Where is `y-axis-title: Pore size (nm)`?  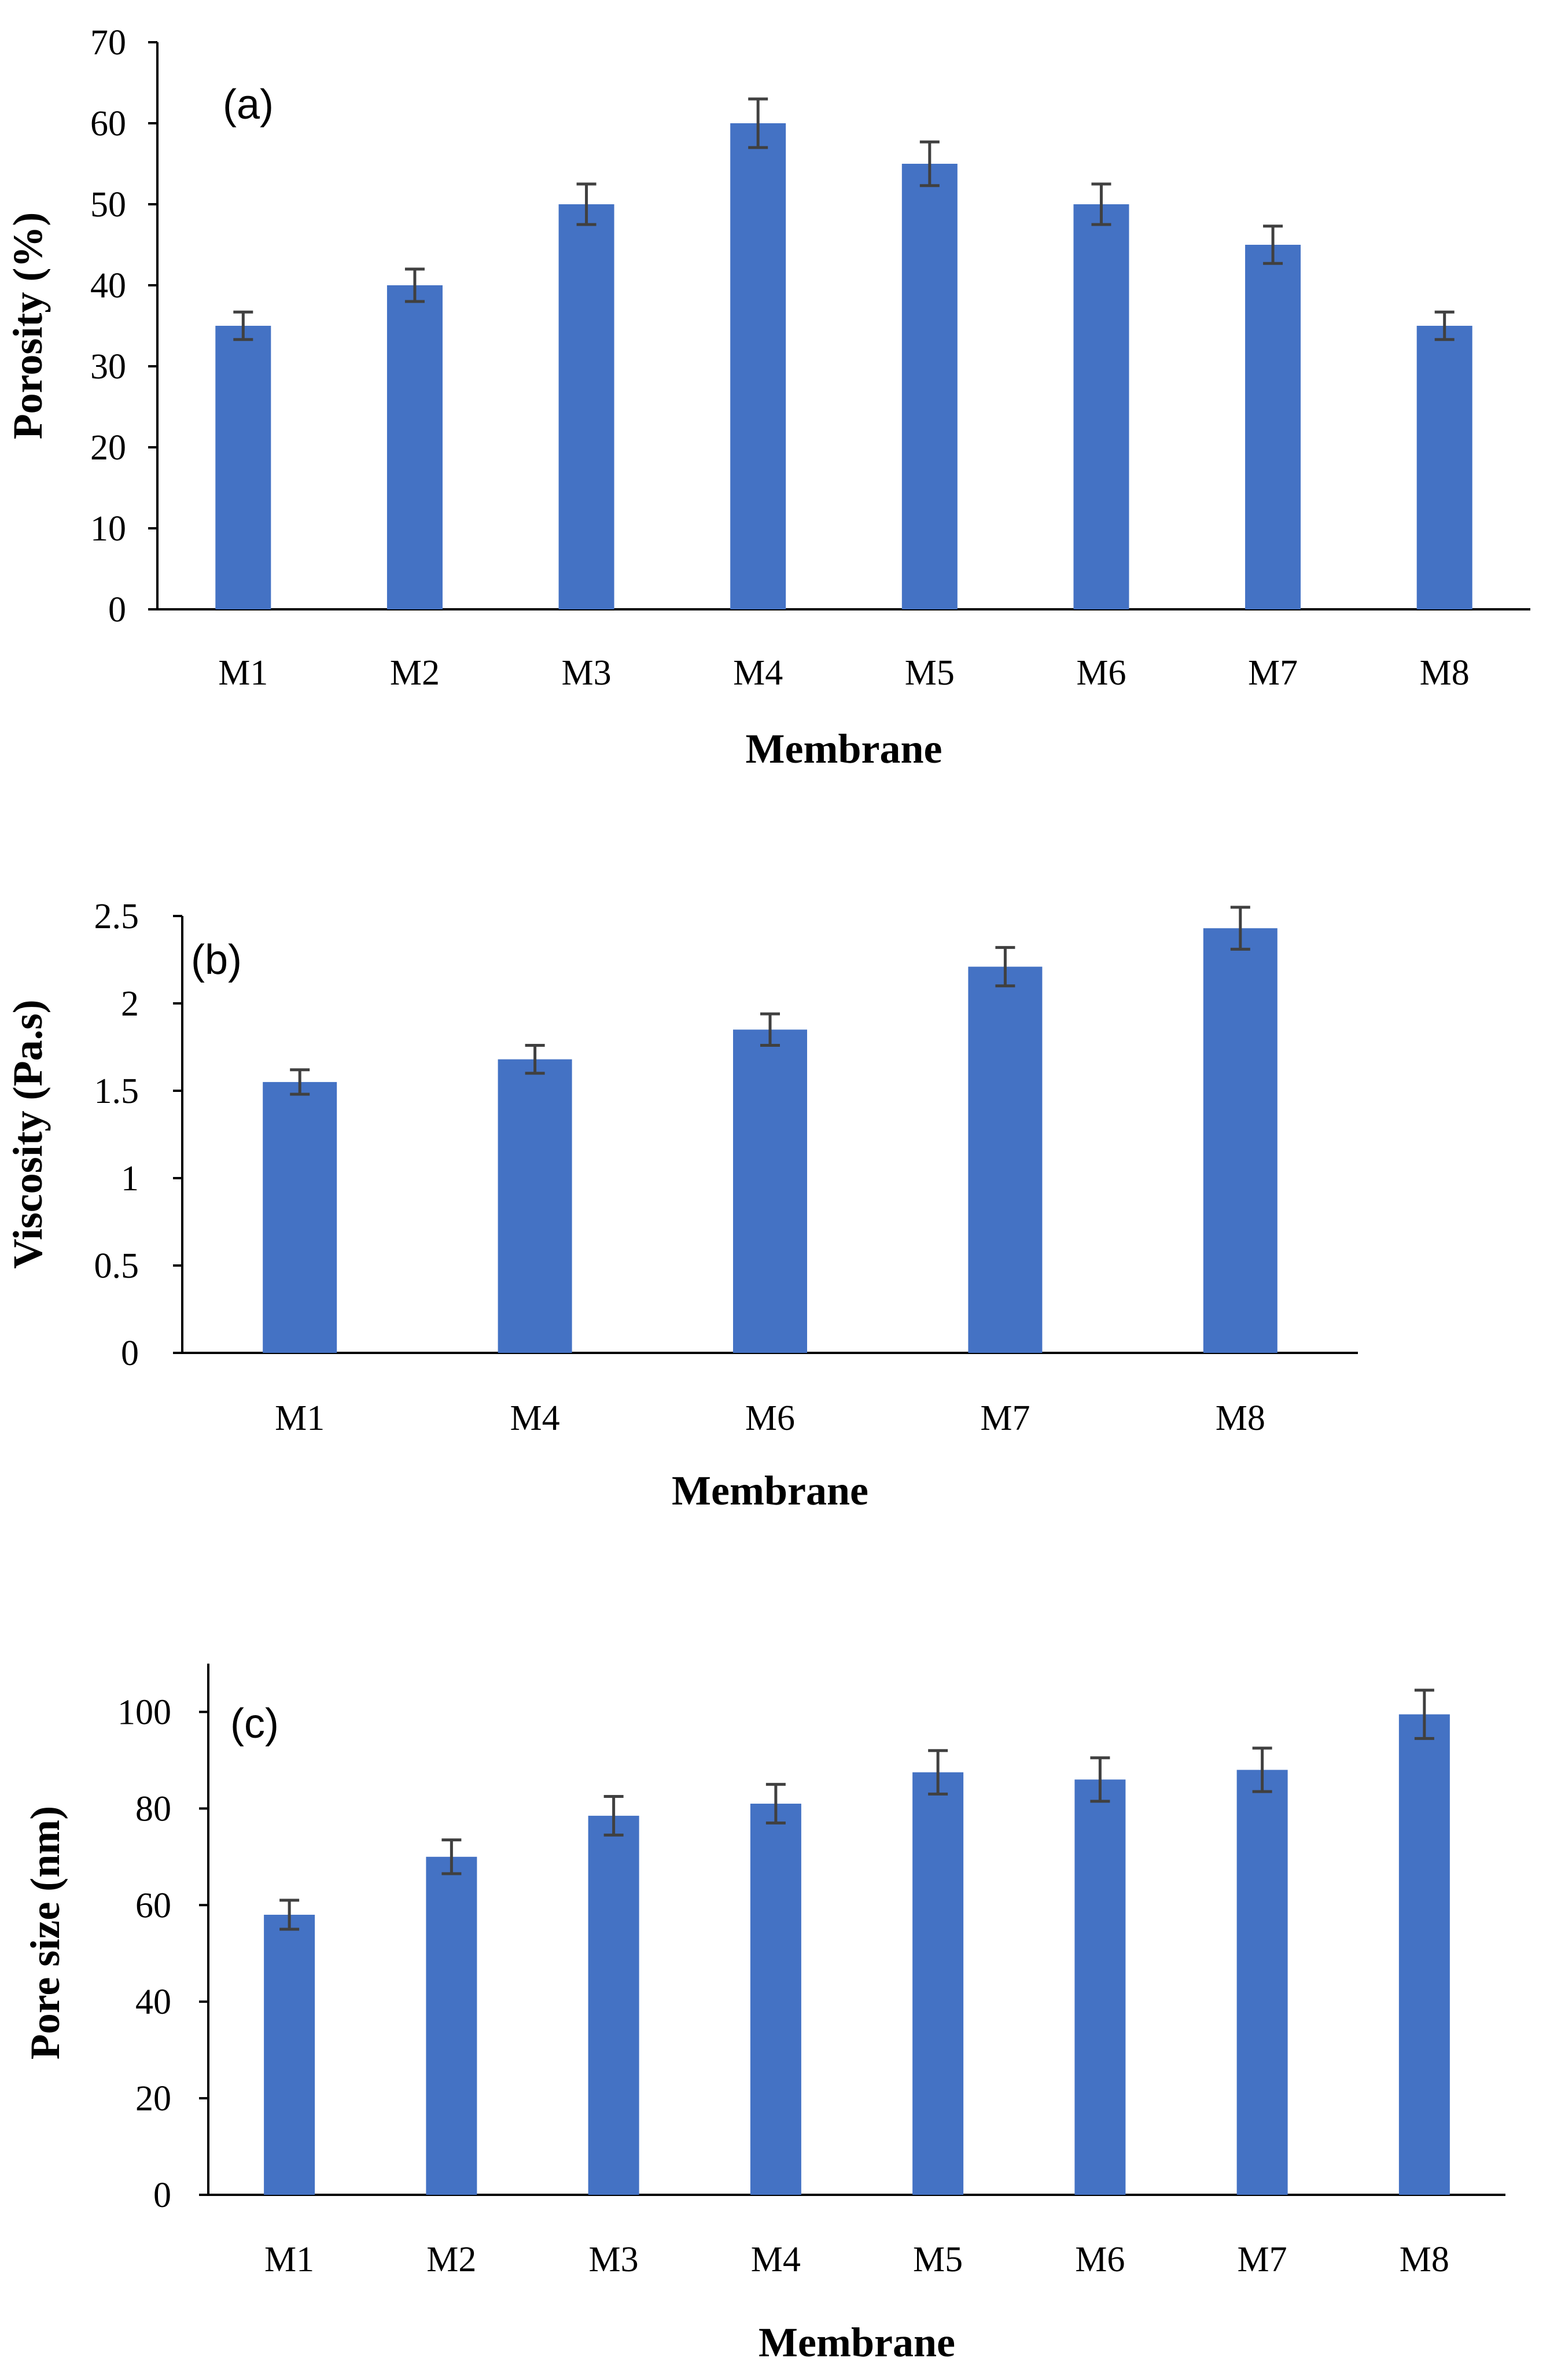
y-axis-title: Pore size (nm) is located at coordinates (45, 1933).